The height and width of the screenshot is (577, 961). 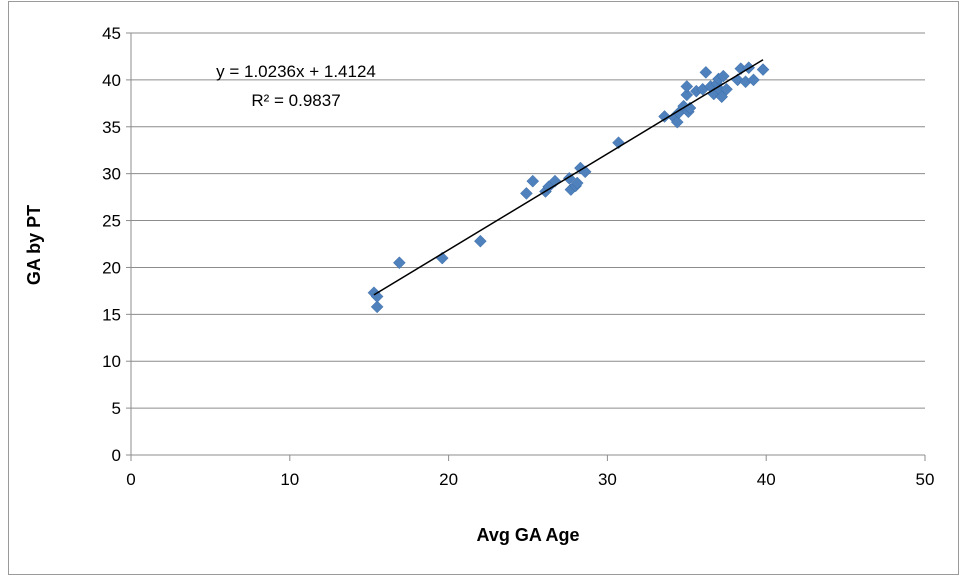 I want to click on trendline-equation: y = 1.0236x + 1.4124, so click(x=296, y=71).